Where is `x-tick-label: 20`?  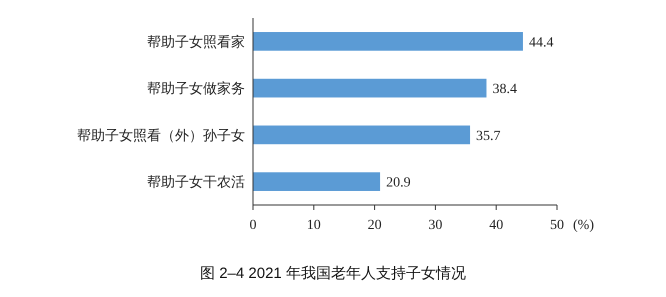 x-tick-label: 20 is located at coordinates (375, 225).